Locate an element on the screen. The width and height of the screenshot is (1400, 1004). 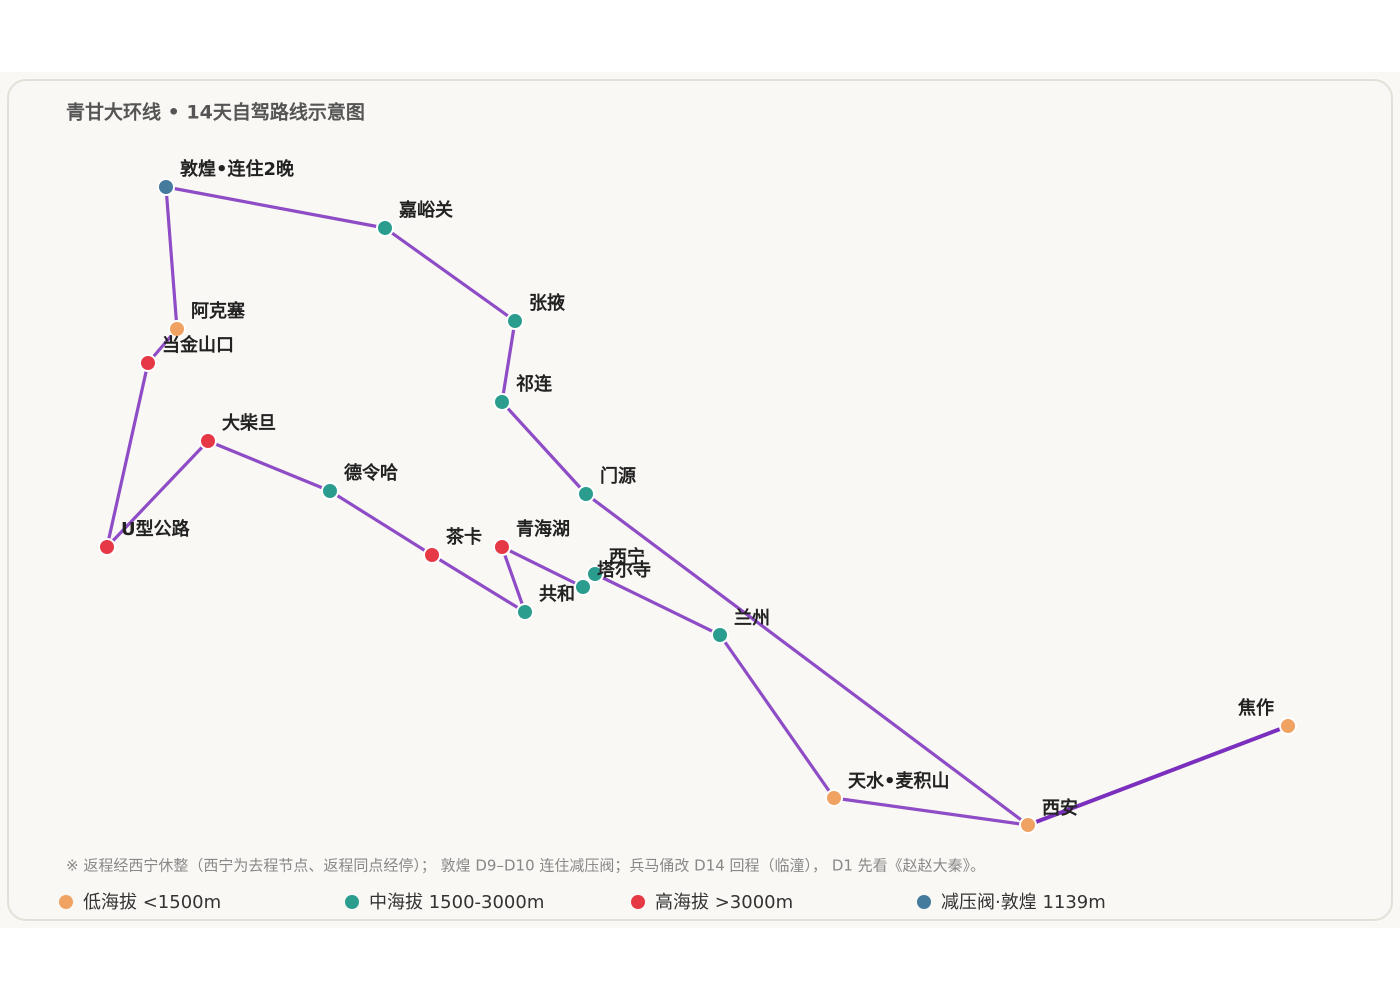
node-label: 焦作 is located at coordinates (1255, 708).